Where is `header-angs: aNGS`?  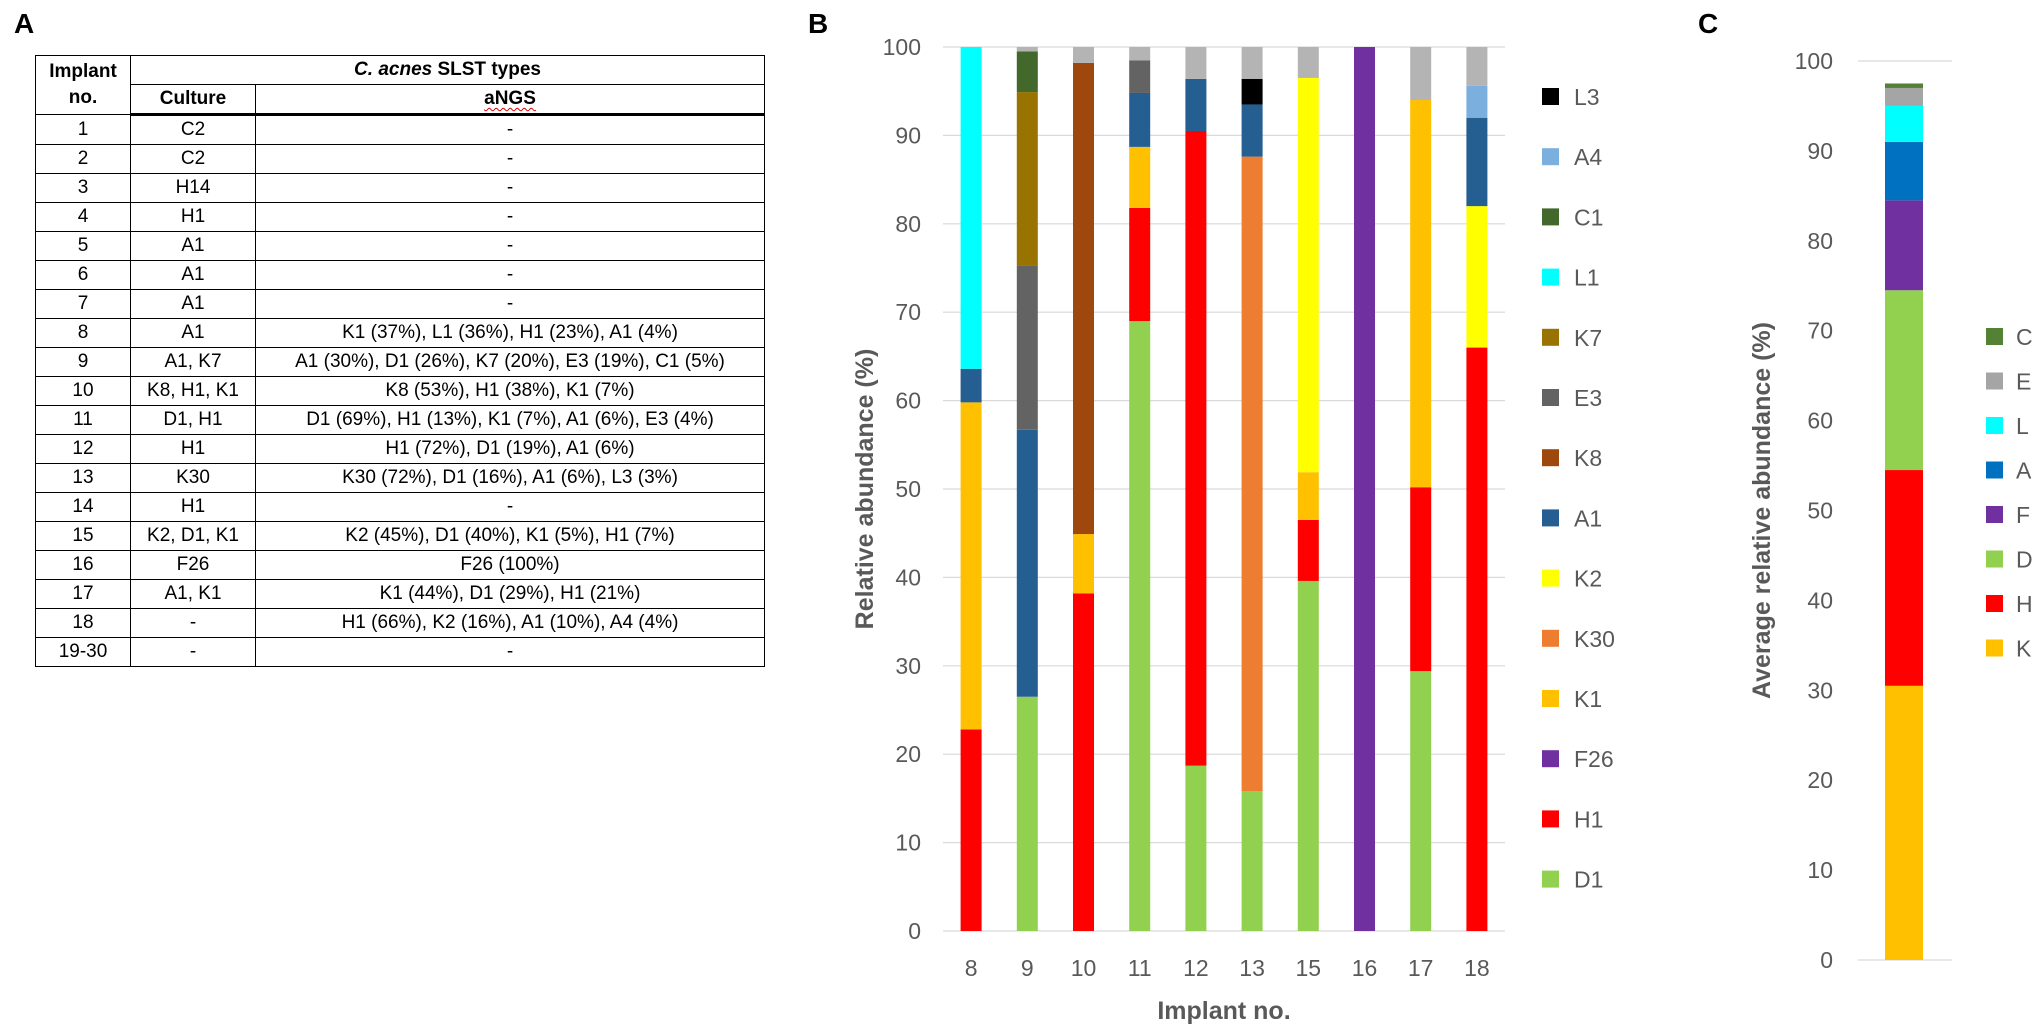
header-angs: aNGS is located at coordinates (510, 100).